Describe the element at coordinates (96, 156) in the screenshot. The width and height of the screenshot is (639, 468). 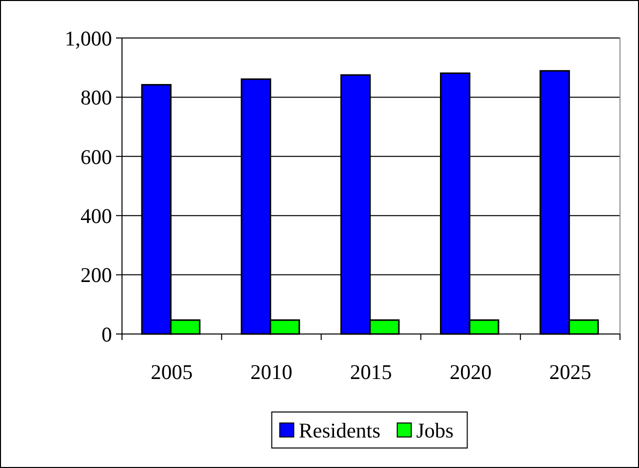
I see `y-tick-label: 600` at that location.